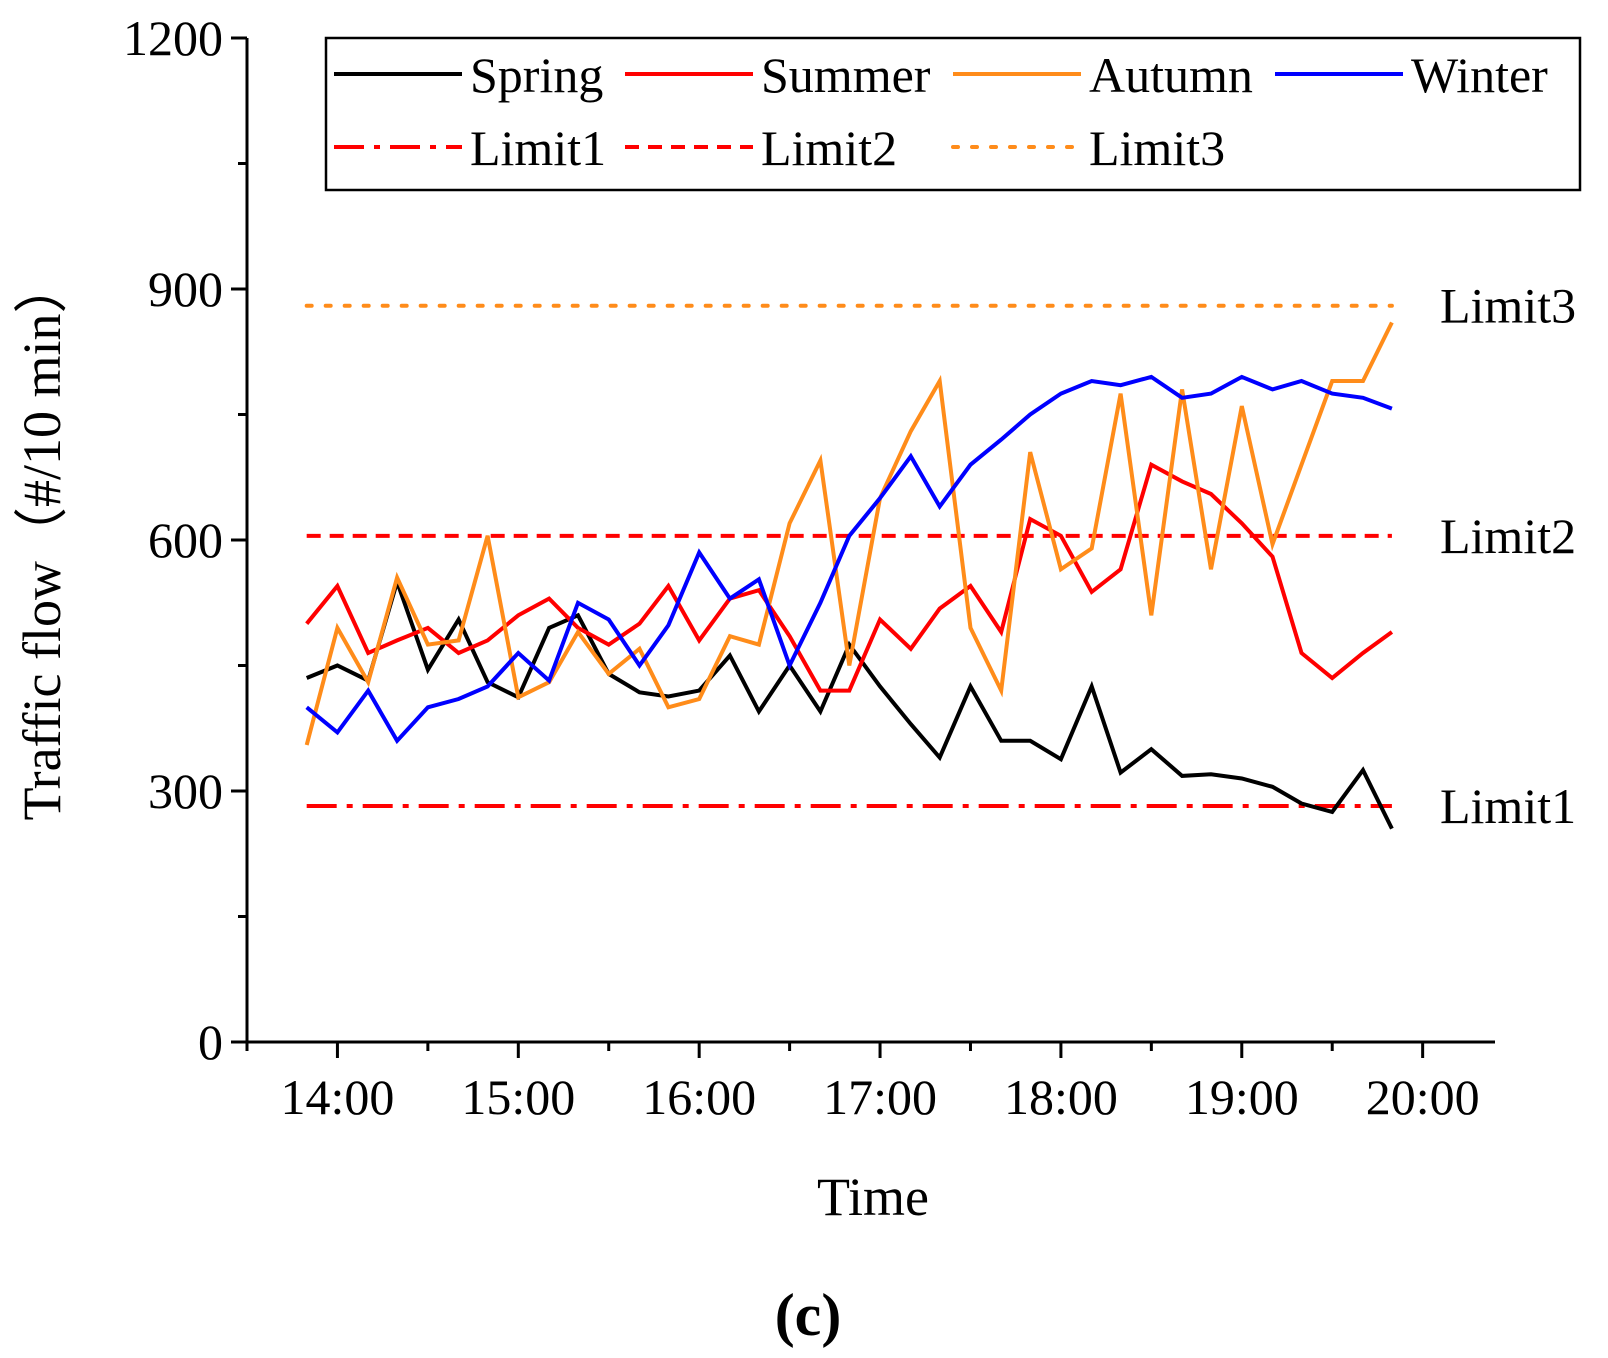 The image size is (1608, 1358). What do you see at coordinates (210, 1042) in the screenshot?
I see `y-tick-label: 0` at bounding box center [210, 1042].